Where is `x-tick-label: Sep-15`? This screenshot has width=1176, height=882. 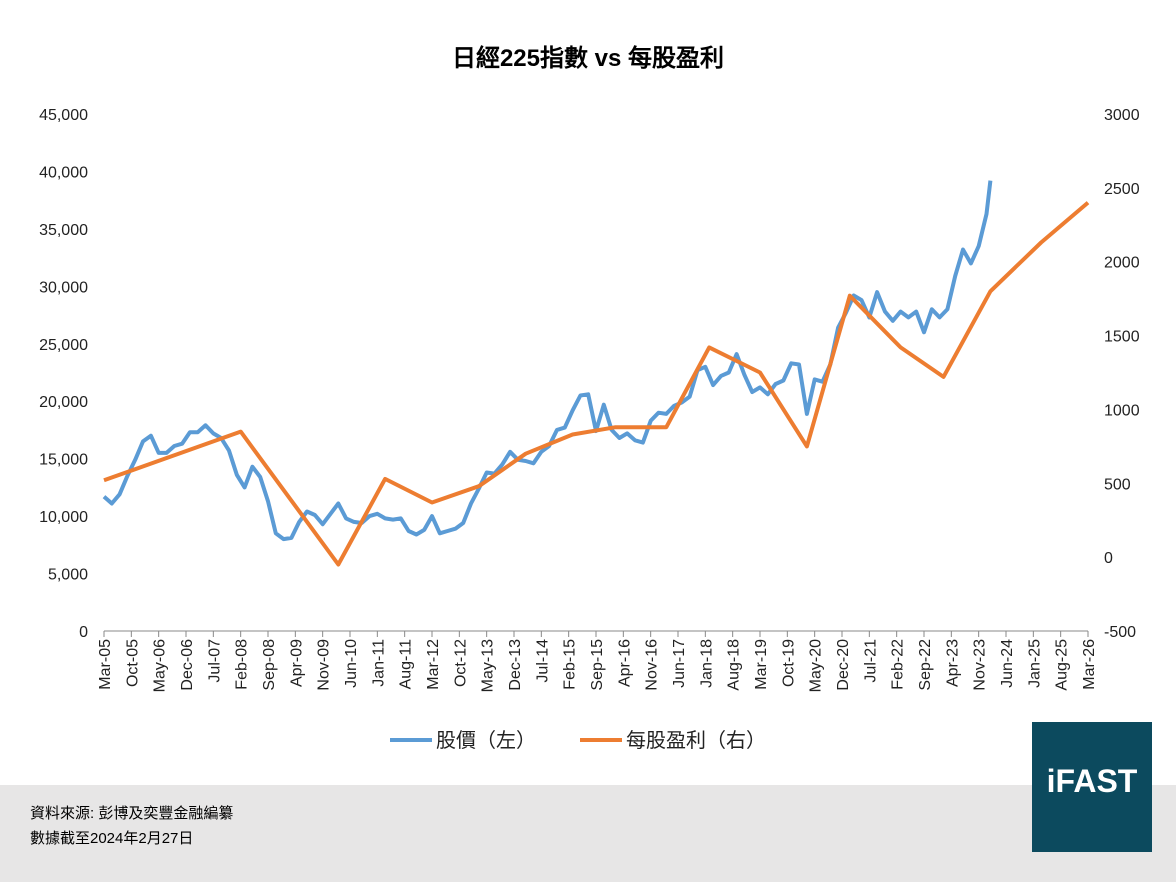
x-tick-label: Sep-15 is located at coordinates (597, 665).